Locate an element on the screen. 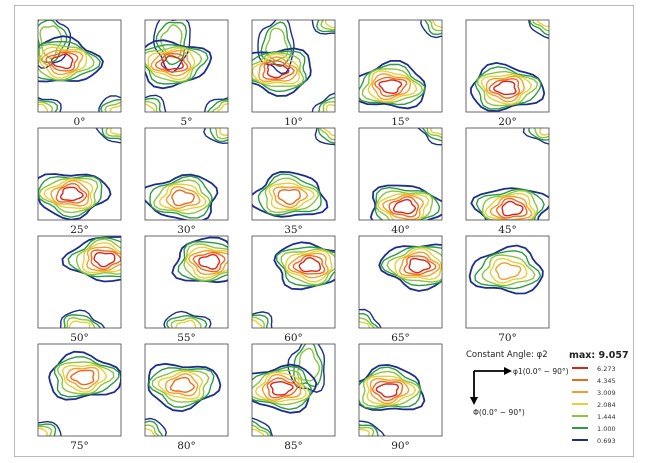  section-angle-label: 65° is located at coordinates (400, 338).